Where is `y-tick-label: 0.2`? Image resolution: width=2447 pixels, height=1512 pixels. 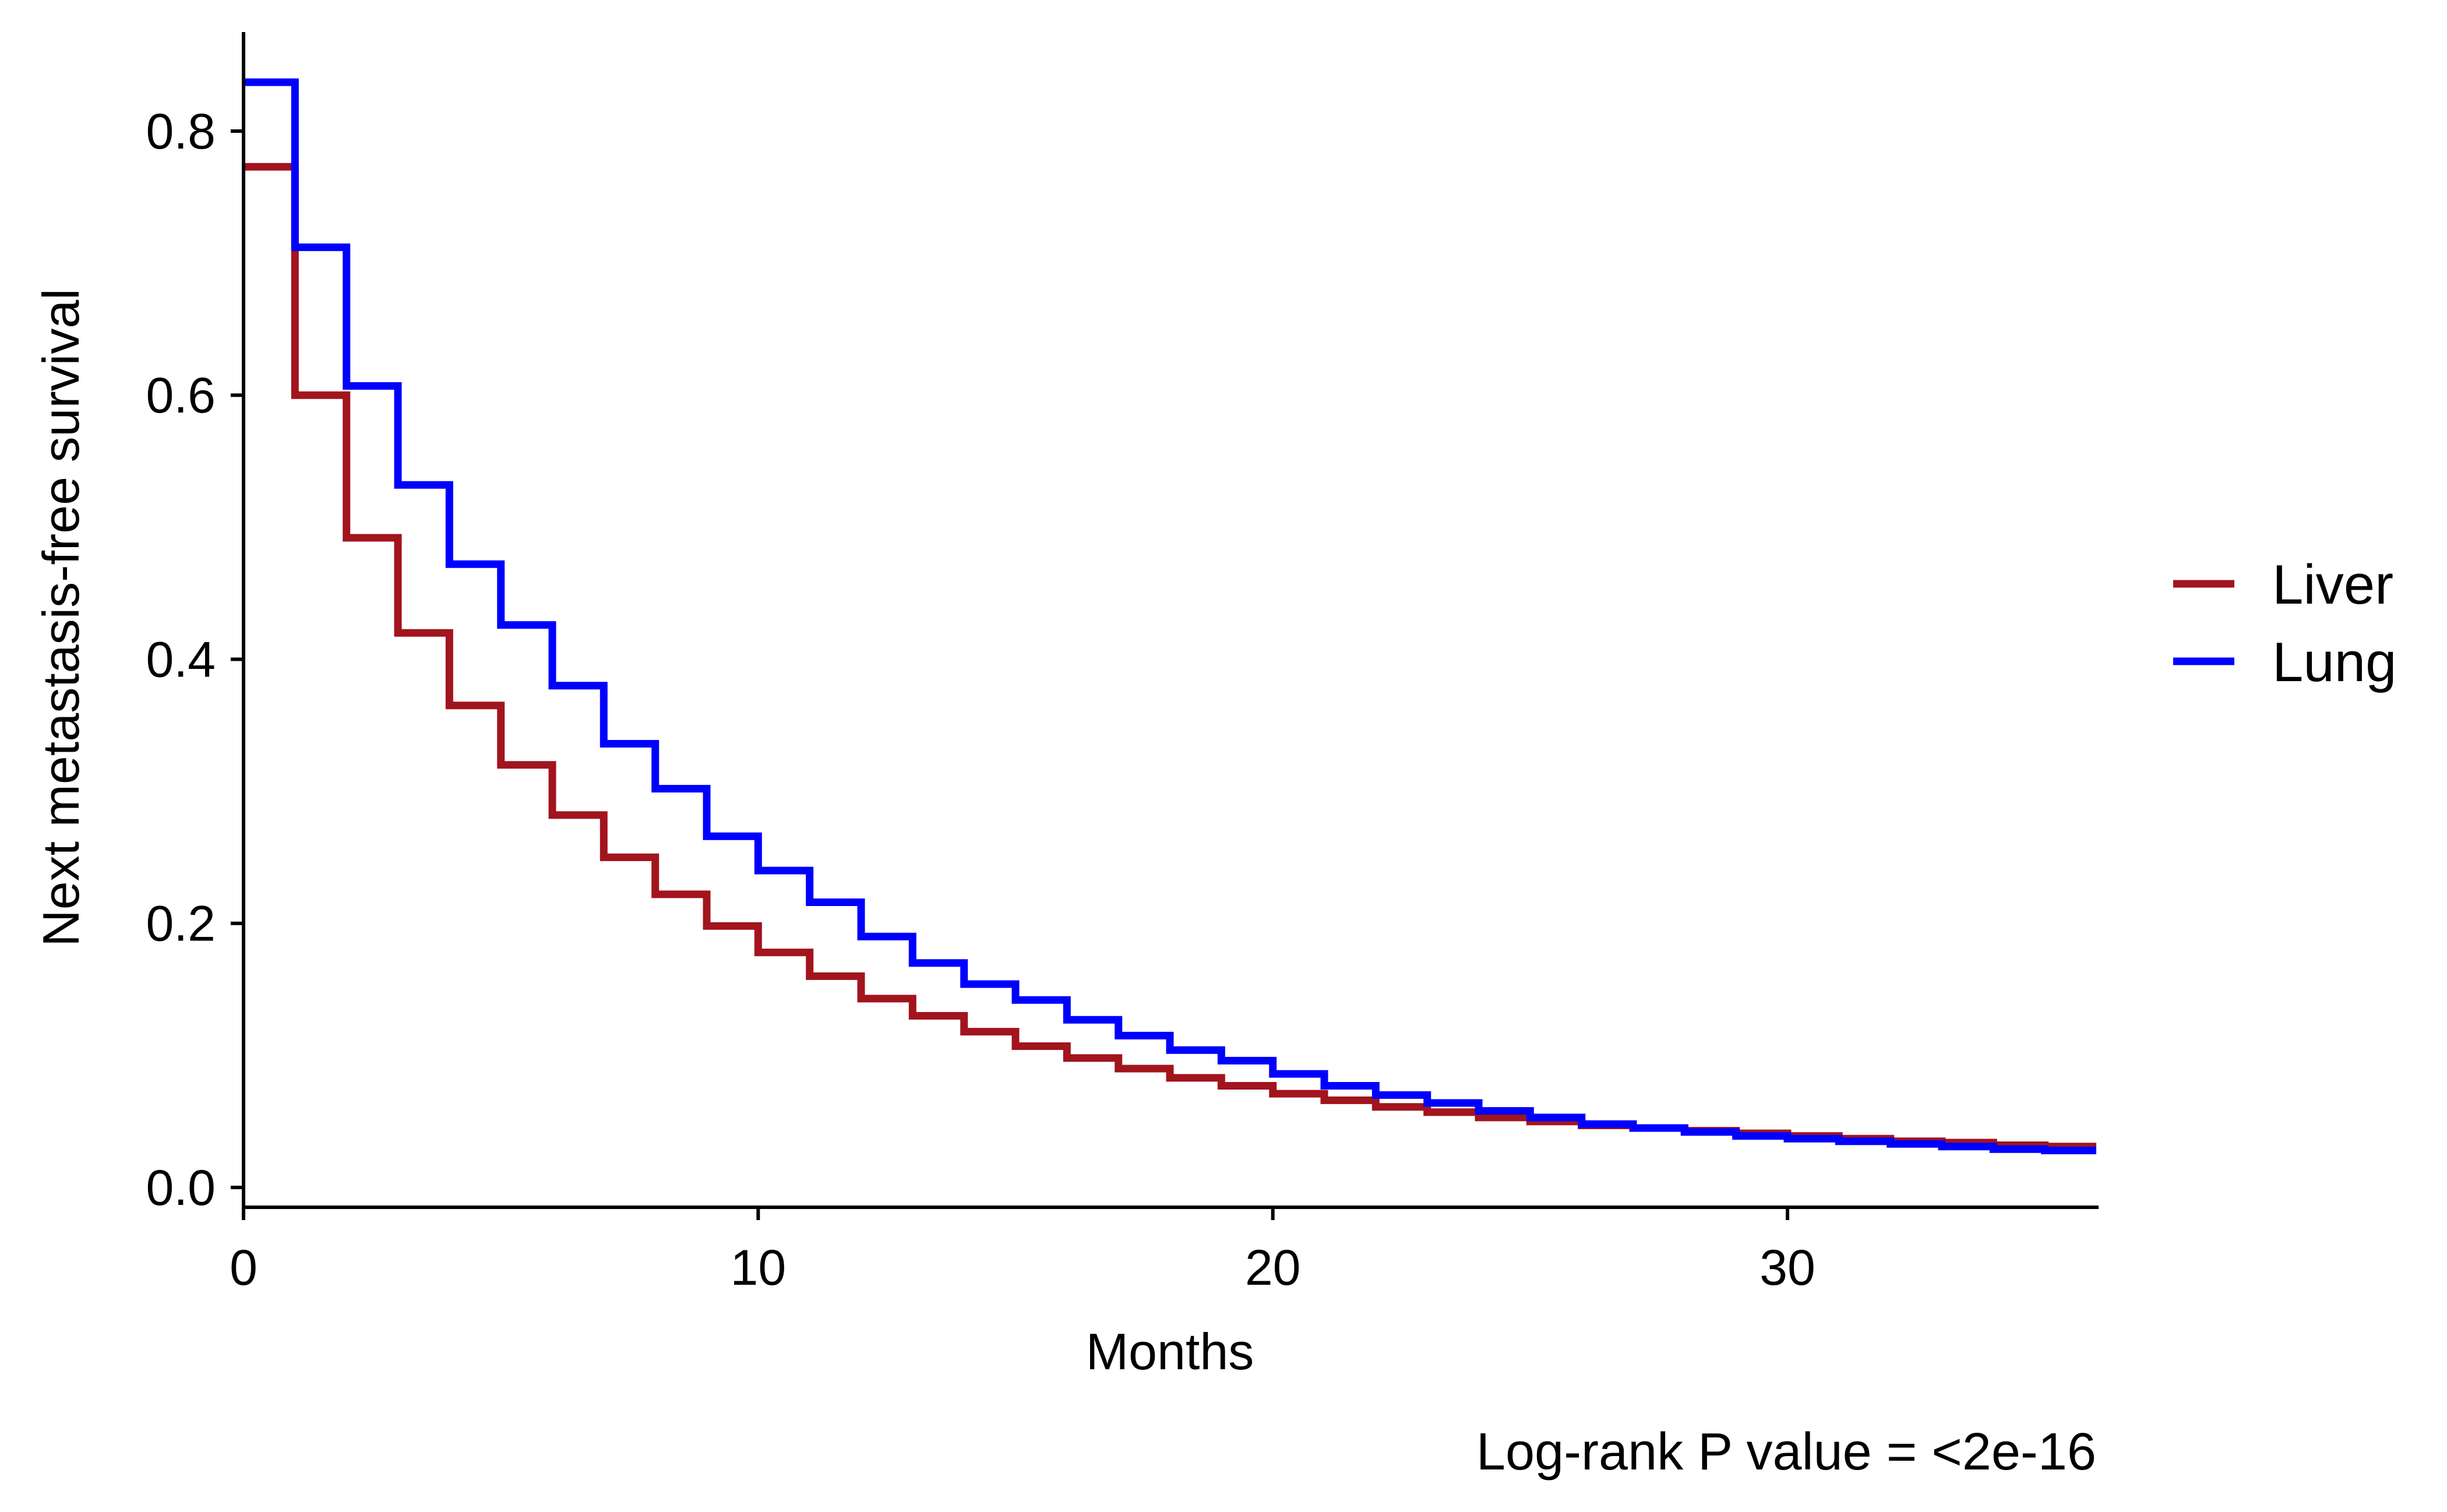
y-tick-label: 0.2 is located at coordinates (181, 924).